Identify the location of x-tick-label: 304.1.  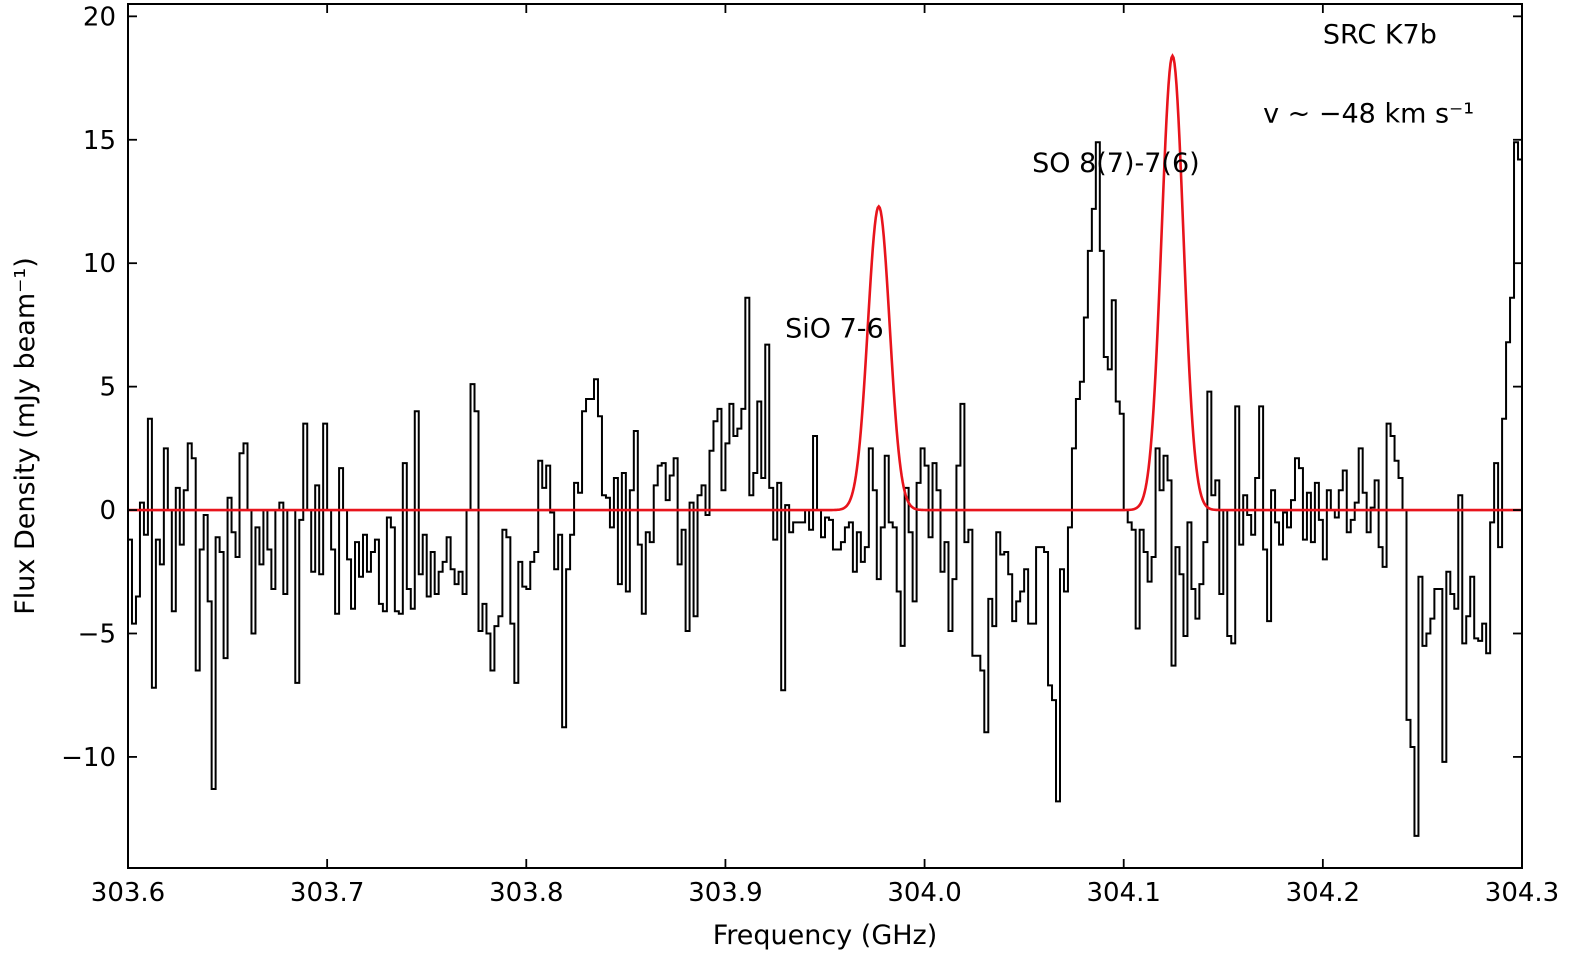
(1123, 893).